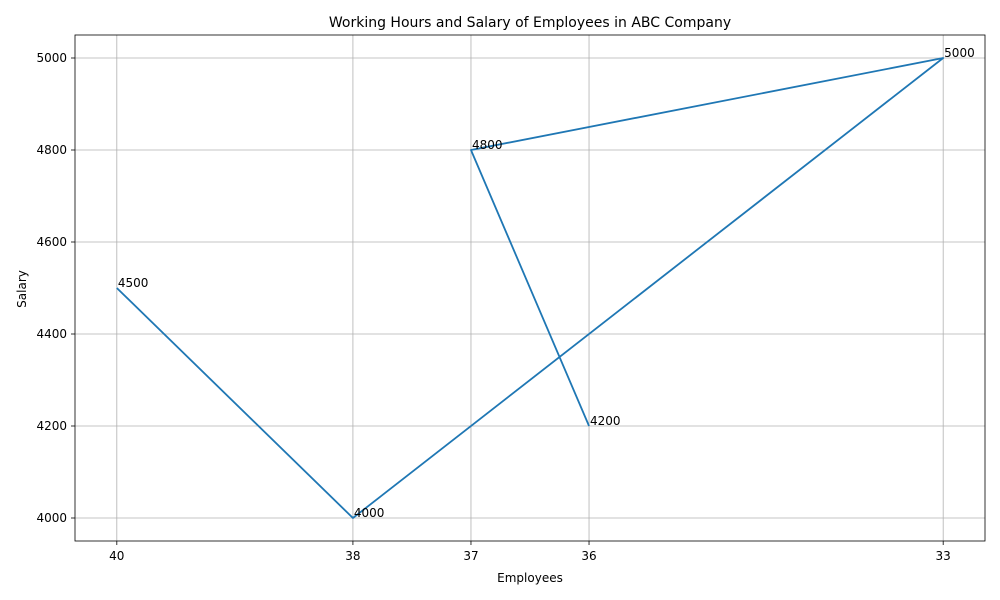 The image size is (1000, 600). What do you see at coordinates (605, 421) in the screenshot?
I see `data-label: 4200` at bounding box center [605, 421].